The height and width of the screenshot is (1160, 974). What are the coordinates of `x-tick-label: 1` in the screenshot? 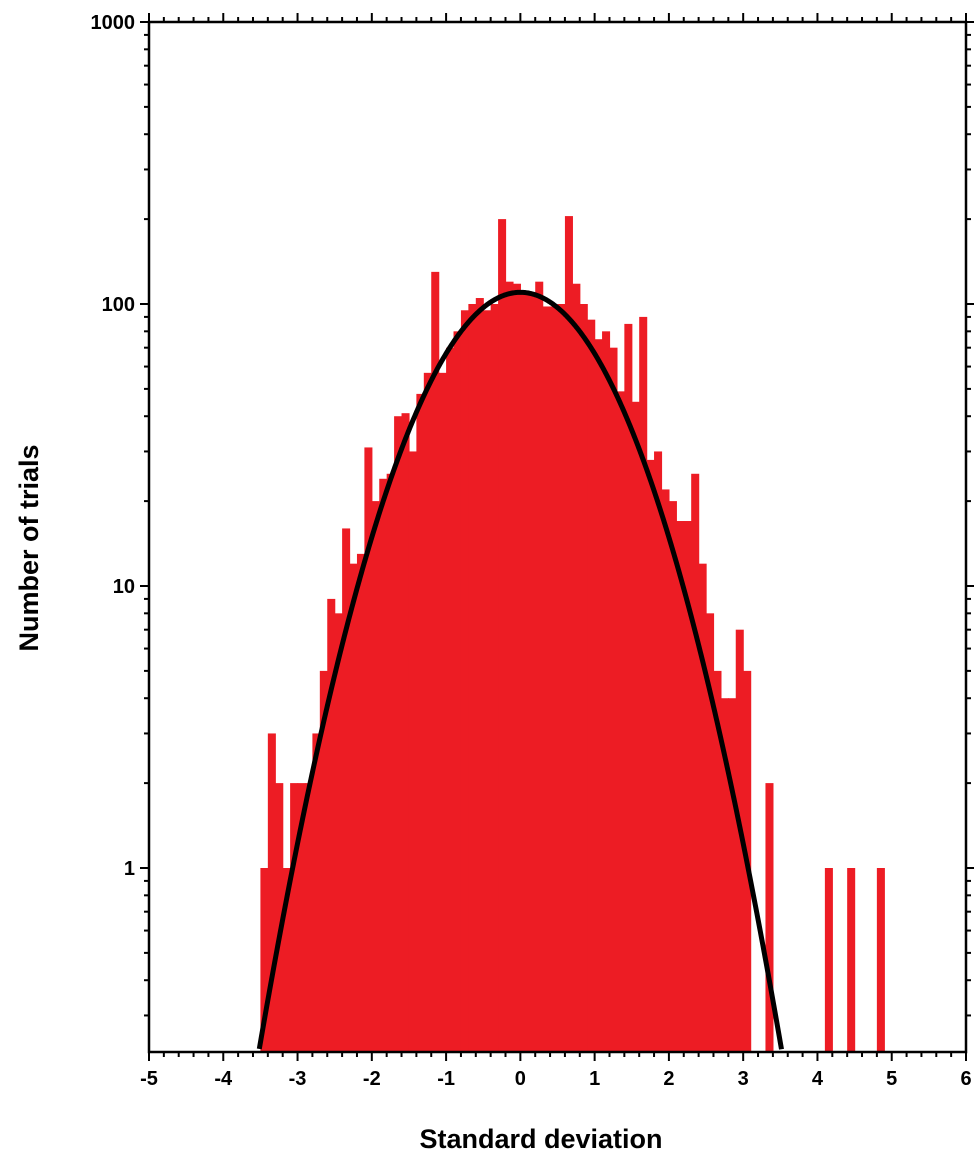 It's located at (594, 1079).